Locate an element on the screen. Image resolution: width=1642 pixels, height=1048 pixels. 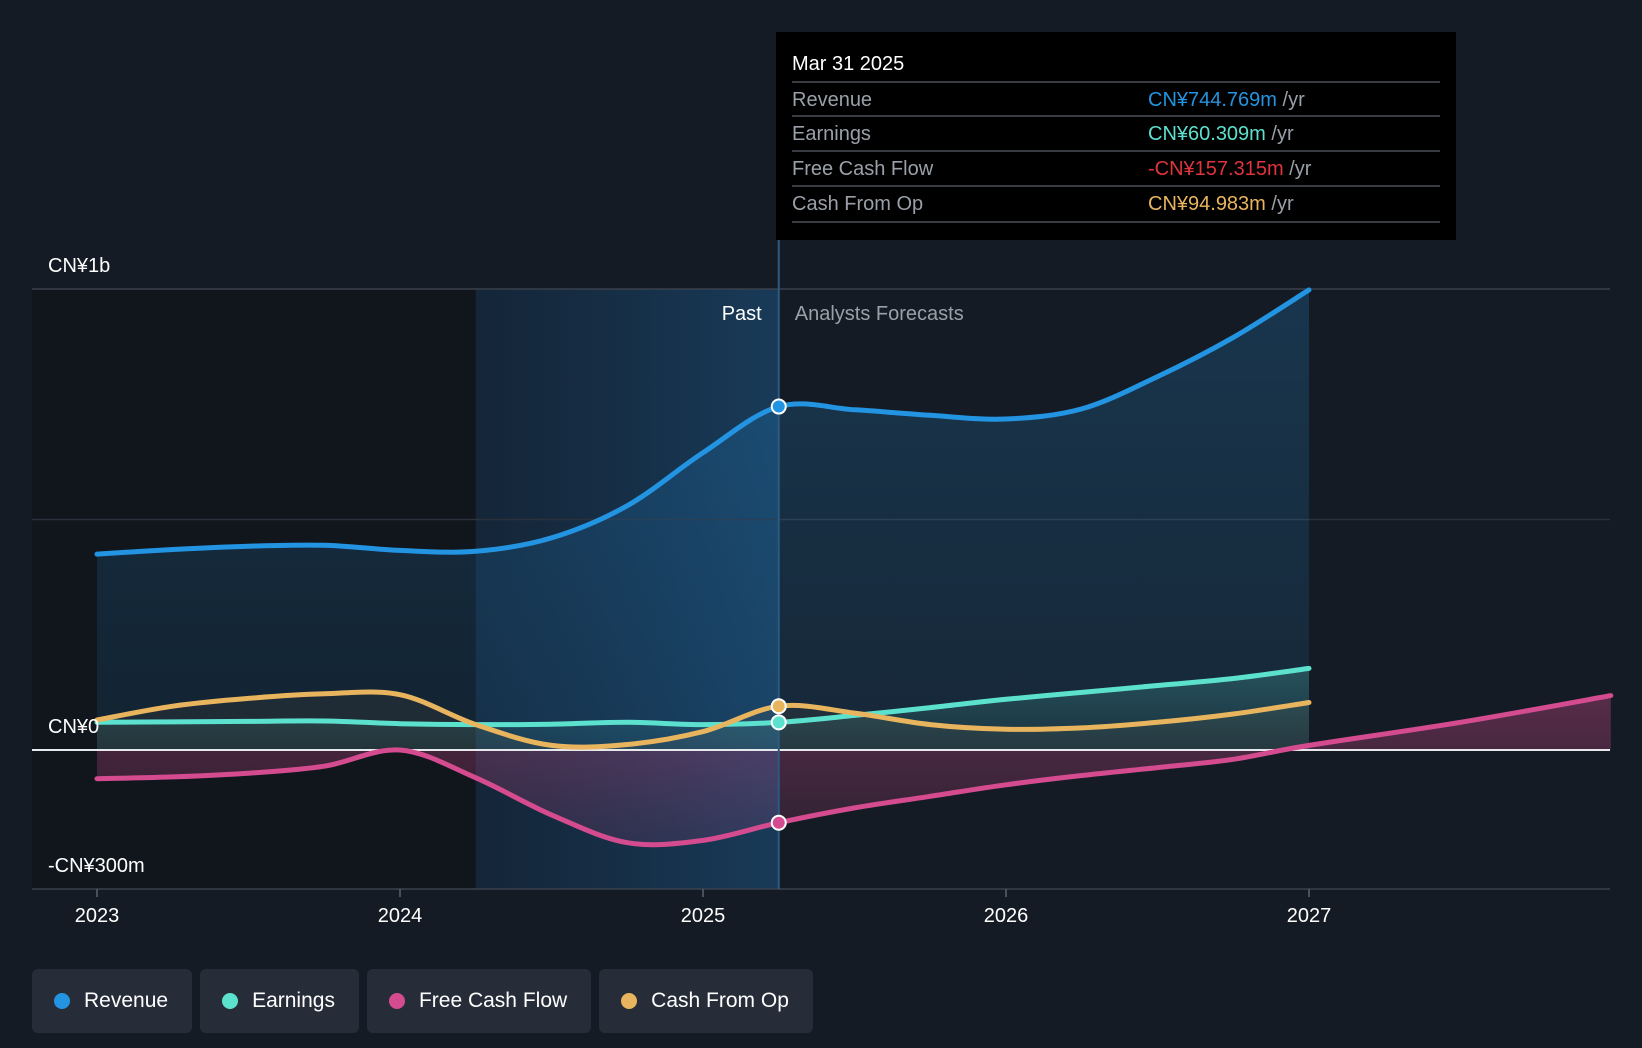
fcf-area is located at coordinates (854, 770).